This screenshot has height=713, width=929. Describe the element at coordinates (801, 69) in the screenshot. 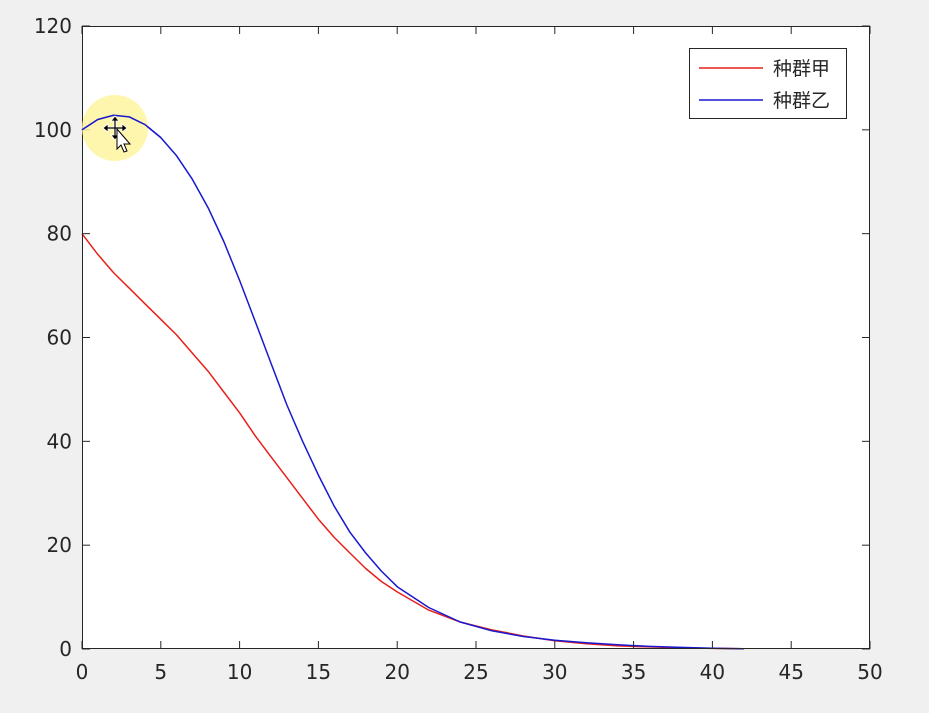

I see `legend-label: 种群甲` at that location.